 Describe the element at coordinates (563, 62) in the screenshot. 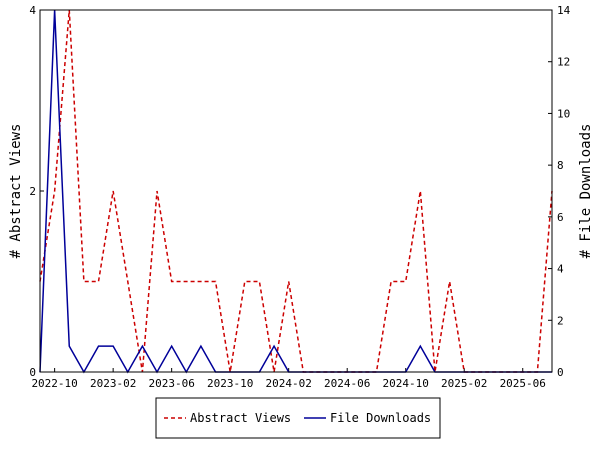

I see `y2-tick-label-12: 12` at that location.